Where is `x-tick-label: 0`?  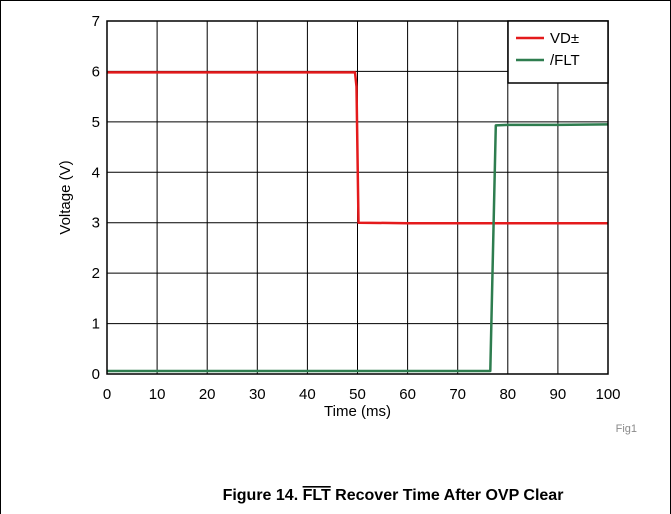 x-tick-label: 0 is located at coordinates (107, 394).